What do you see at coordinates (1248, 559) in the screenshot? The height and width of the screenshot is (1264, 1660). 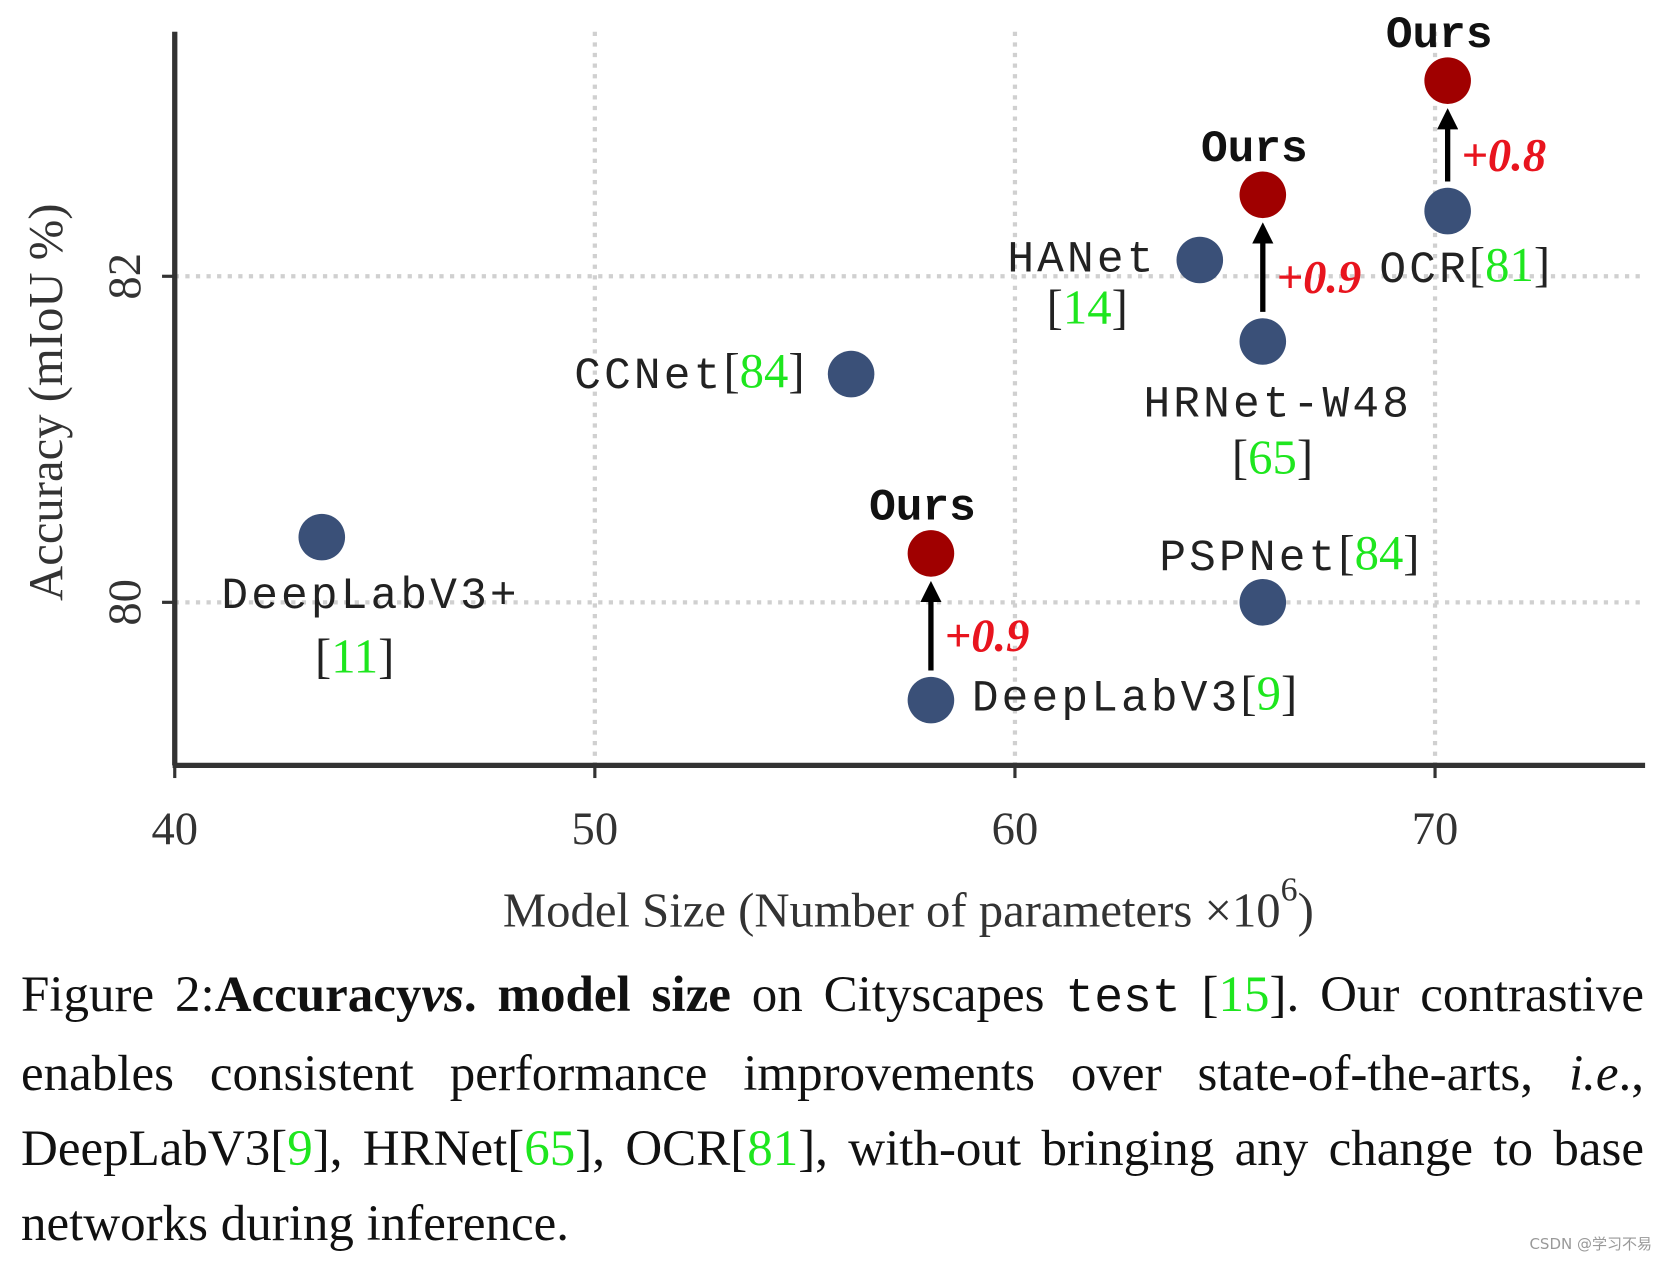 I see `point-name: PSPNet` at bounding box center [1248, 559].